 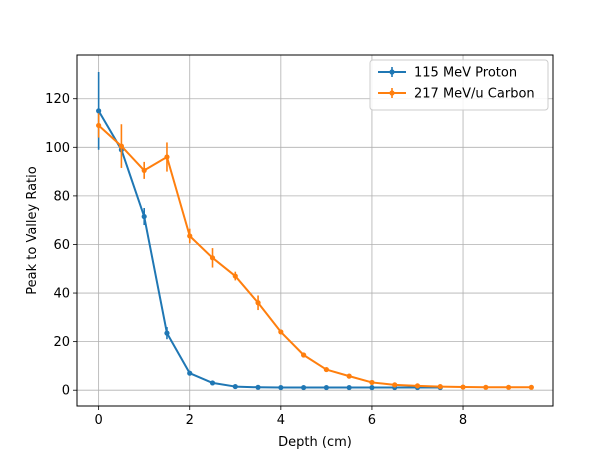 I want to click on y-tick-label: 0, so click(x=66, y=391).